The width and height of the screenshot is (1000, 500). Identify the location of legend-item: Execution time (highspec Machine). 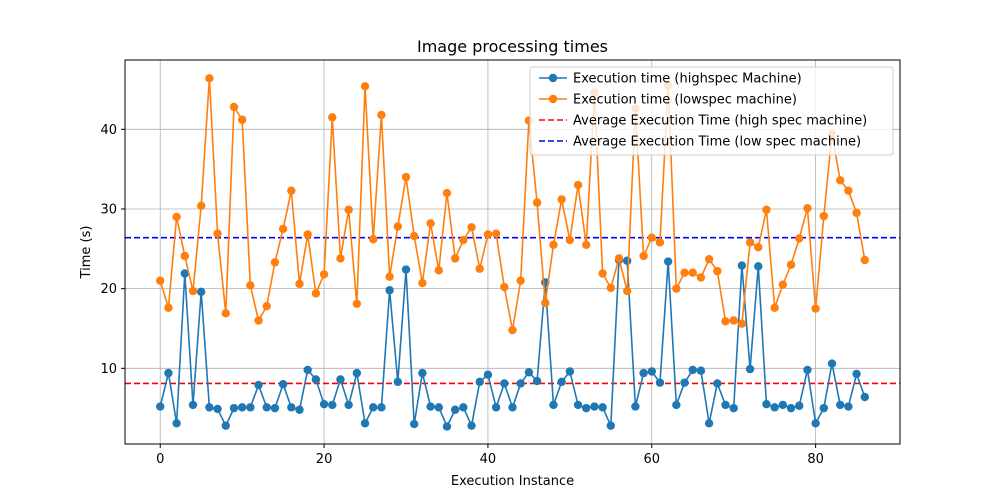
(670, 79).